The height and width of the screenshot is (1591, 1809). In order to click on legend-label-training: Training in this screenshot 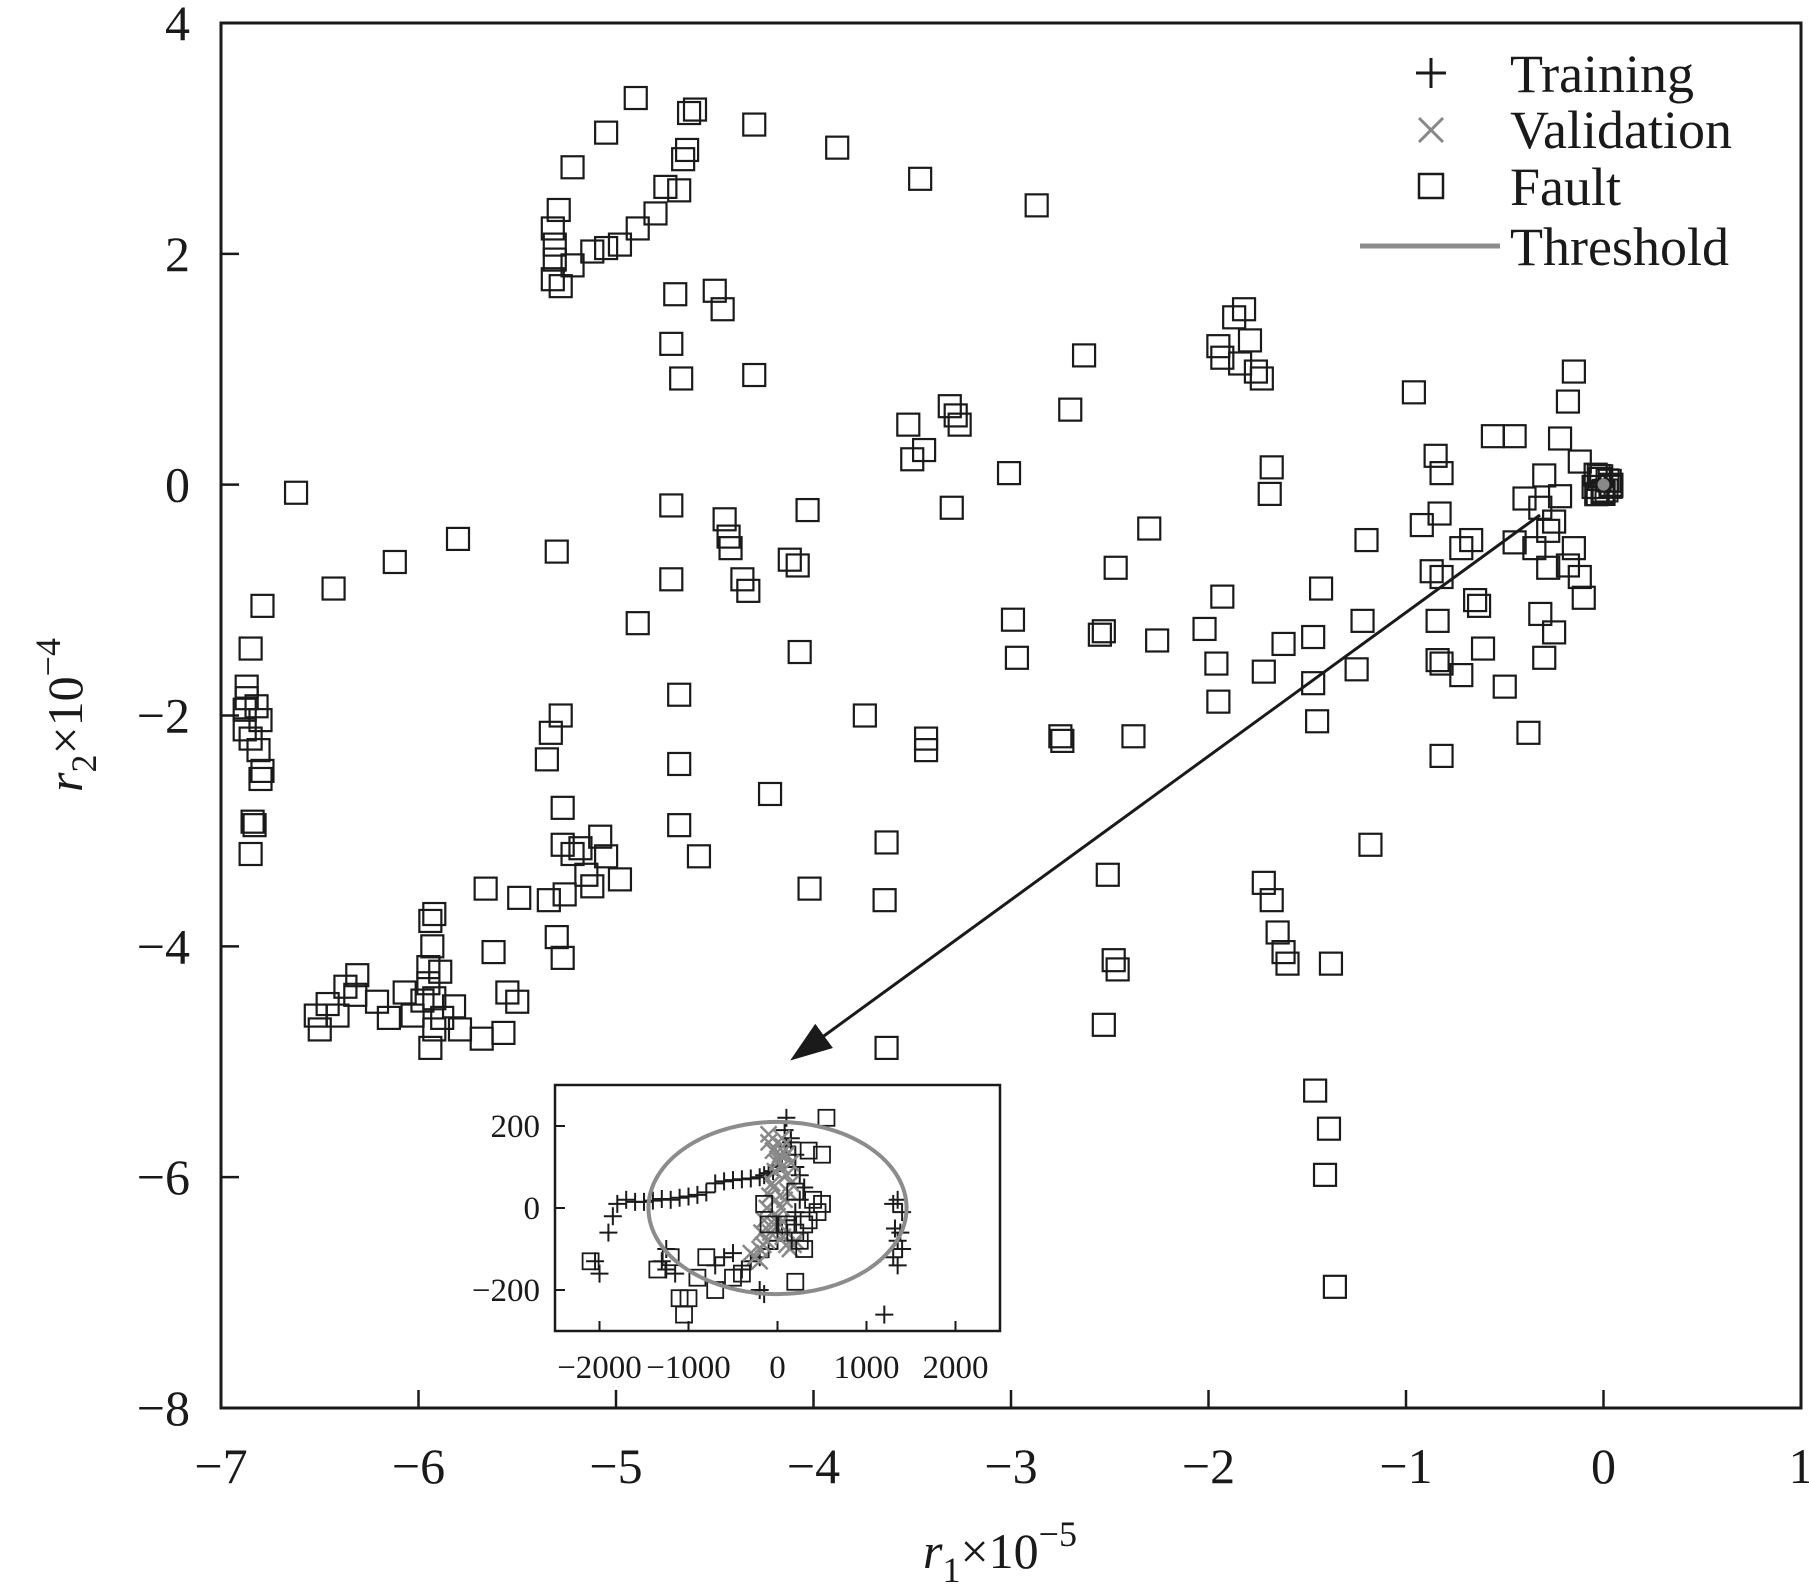, I will do `click(1602, 74)`.